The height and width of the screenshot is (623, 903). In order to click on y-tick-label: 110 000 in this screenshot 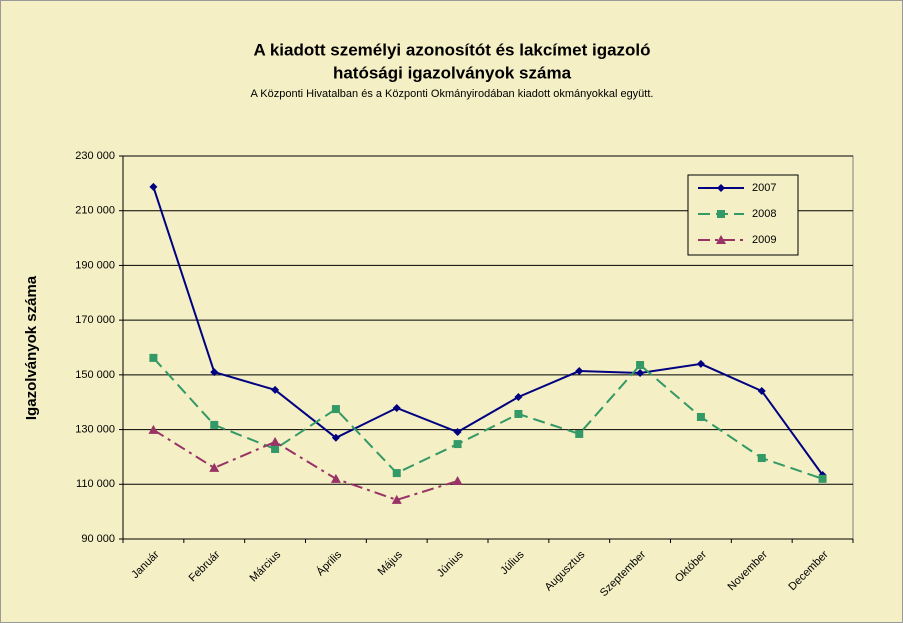, I will do `click(95, 484)`.